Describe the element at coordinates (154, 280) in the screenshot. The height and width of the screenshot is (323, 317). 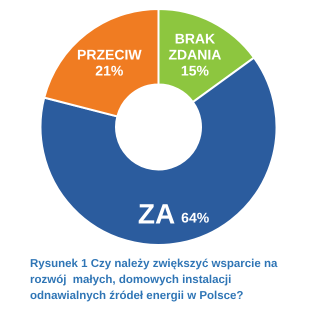
I see `text: Rysunek 1 Czy należy zwiększyć wsparcie na rozwój małych, domowych instalacji odnawialnych źródeł energii w Polsce?` at that location.